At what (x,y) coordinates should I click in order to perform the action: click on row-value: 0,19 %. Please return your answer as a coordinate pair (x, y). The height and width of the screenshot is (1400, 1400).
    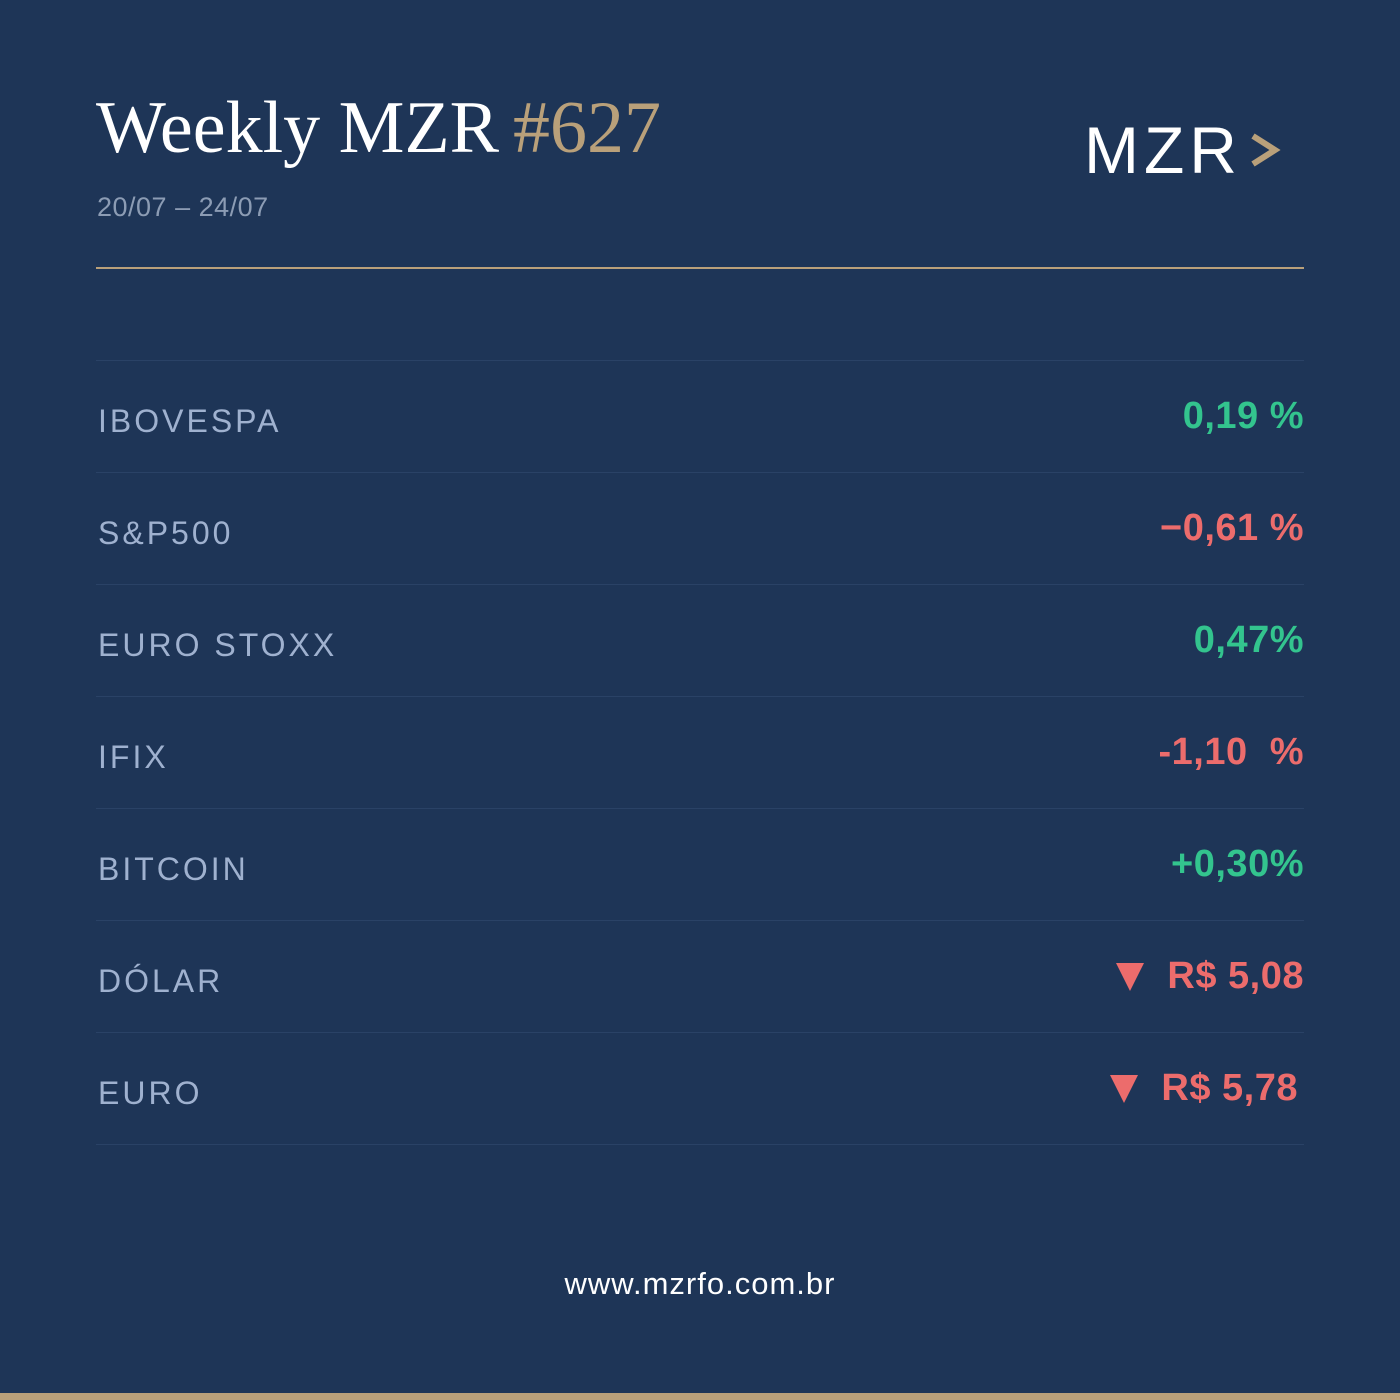
    Looking at the image, I should click on (1243, 416).